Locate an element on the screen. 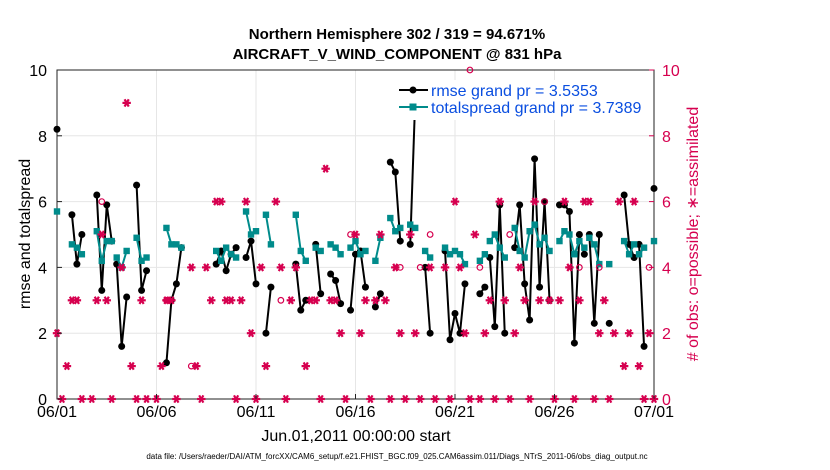 This screenshot has height=470, width=830. y2-tick-label: 10 is located at coordinates (671, 71).